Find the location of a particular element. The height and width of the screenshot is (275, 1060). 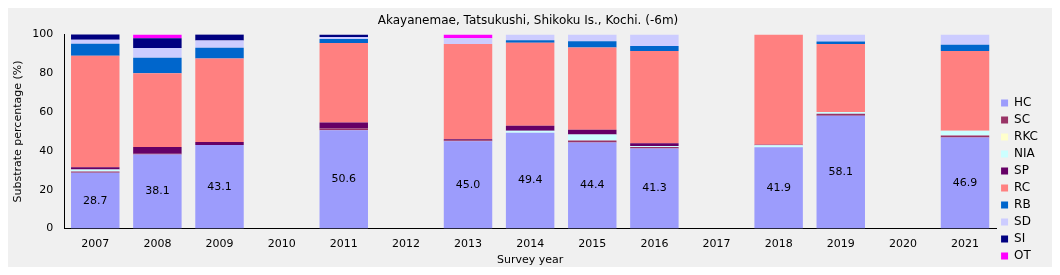

legend-label: SD is located at coordinates (1022, 221).